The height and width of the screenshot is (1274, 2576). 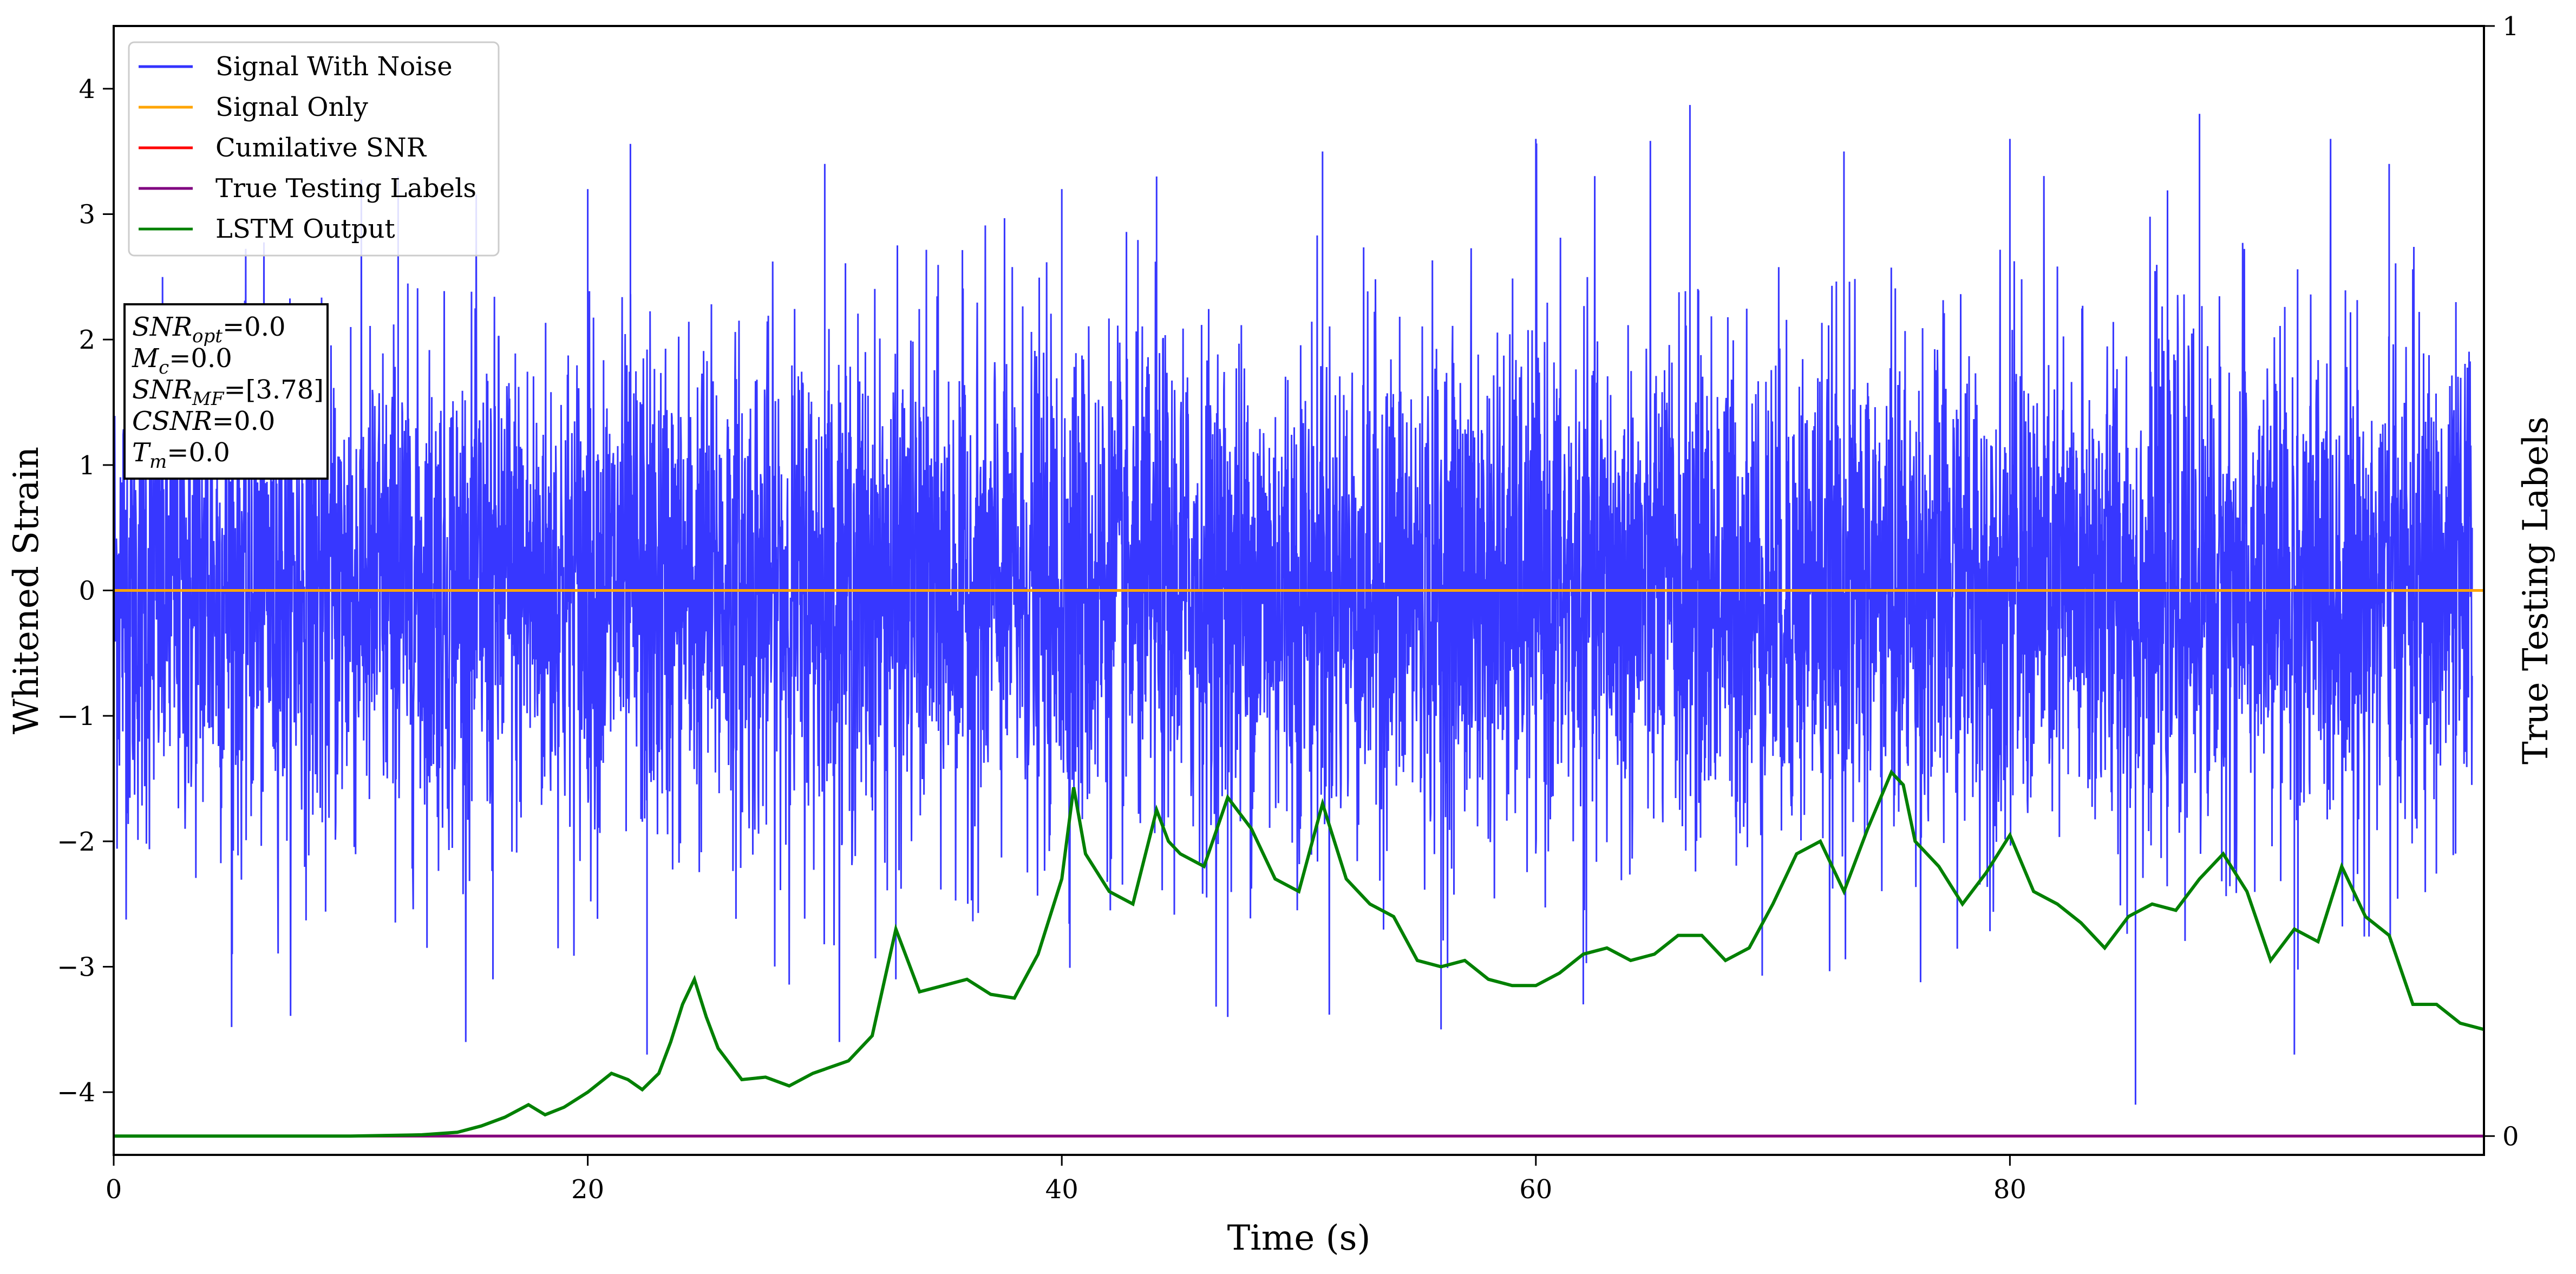 I want to click on legend-label-0: Signal With Noise, so click(x=334, y=66).